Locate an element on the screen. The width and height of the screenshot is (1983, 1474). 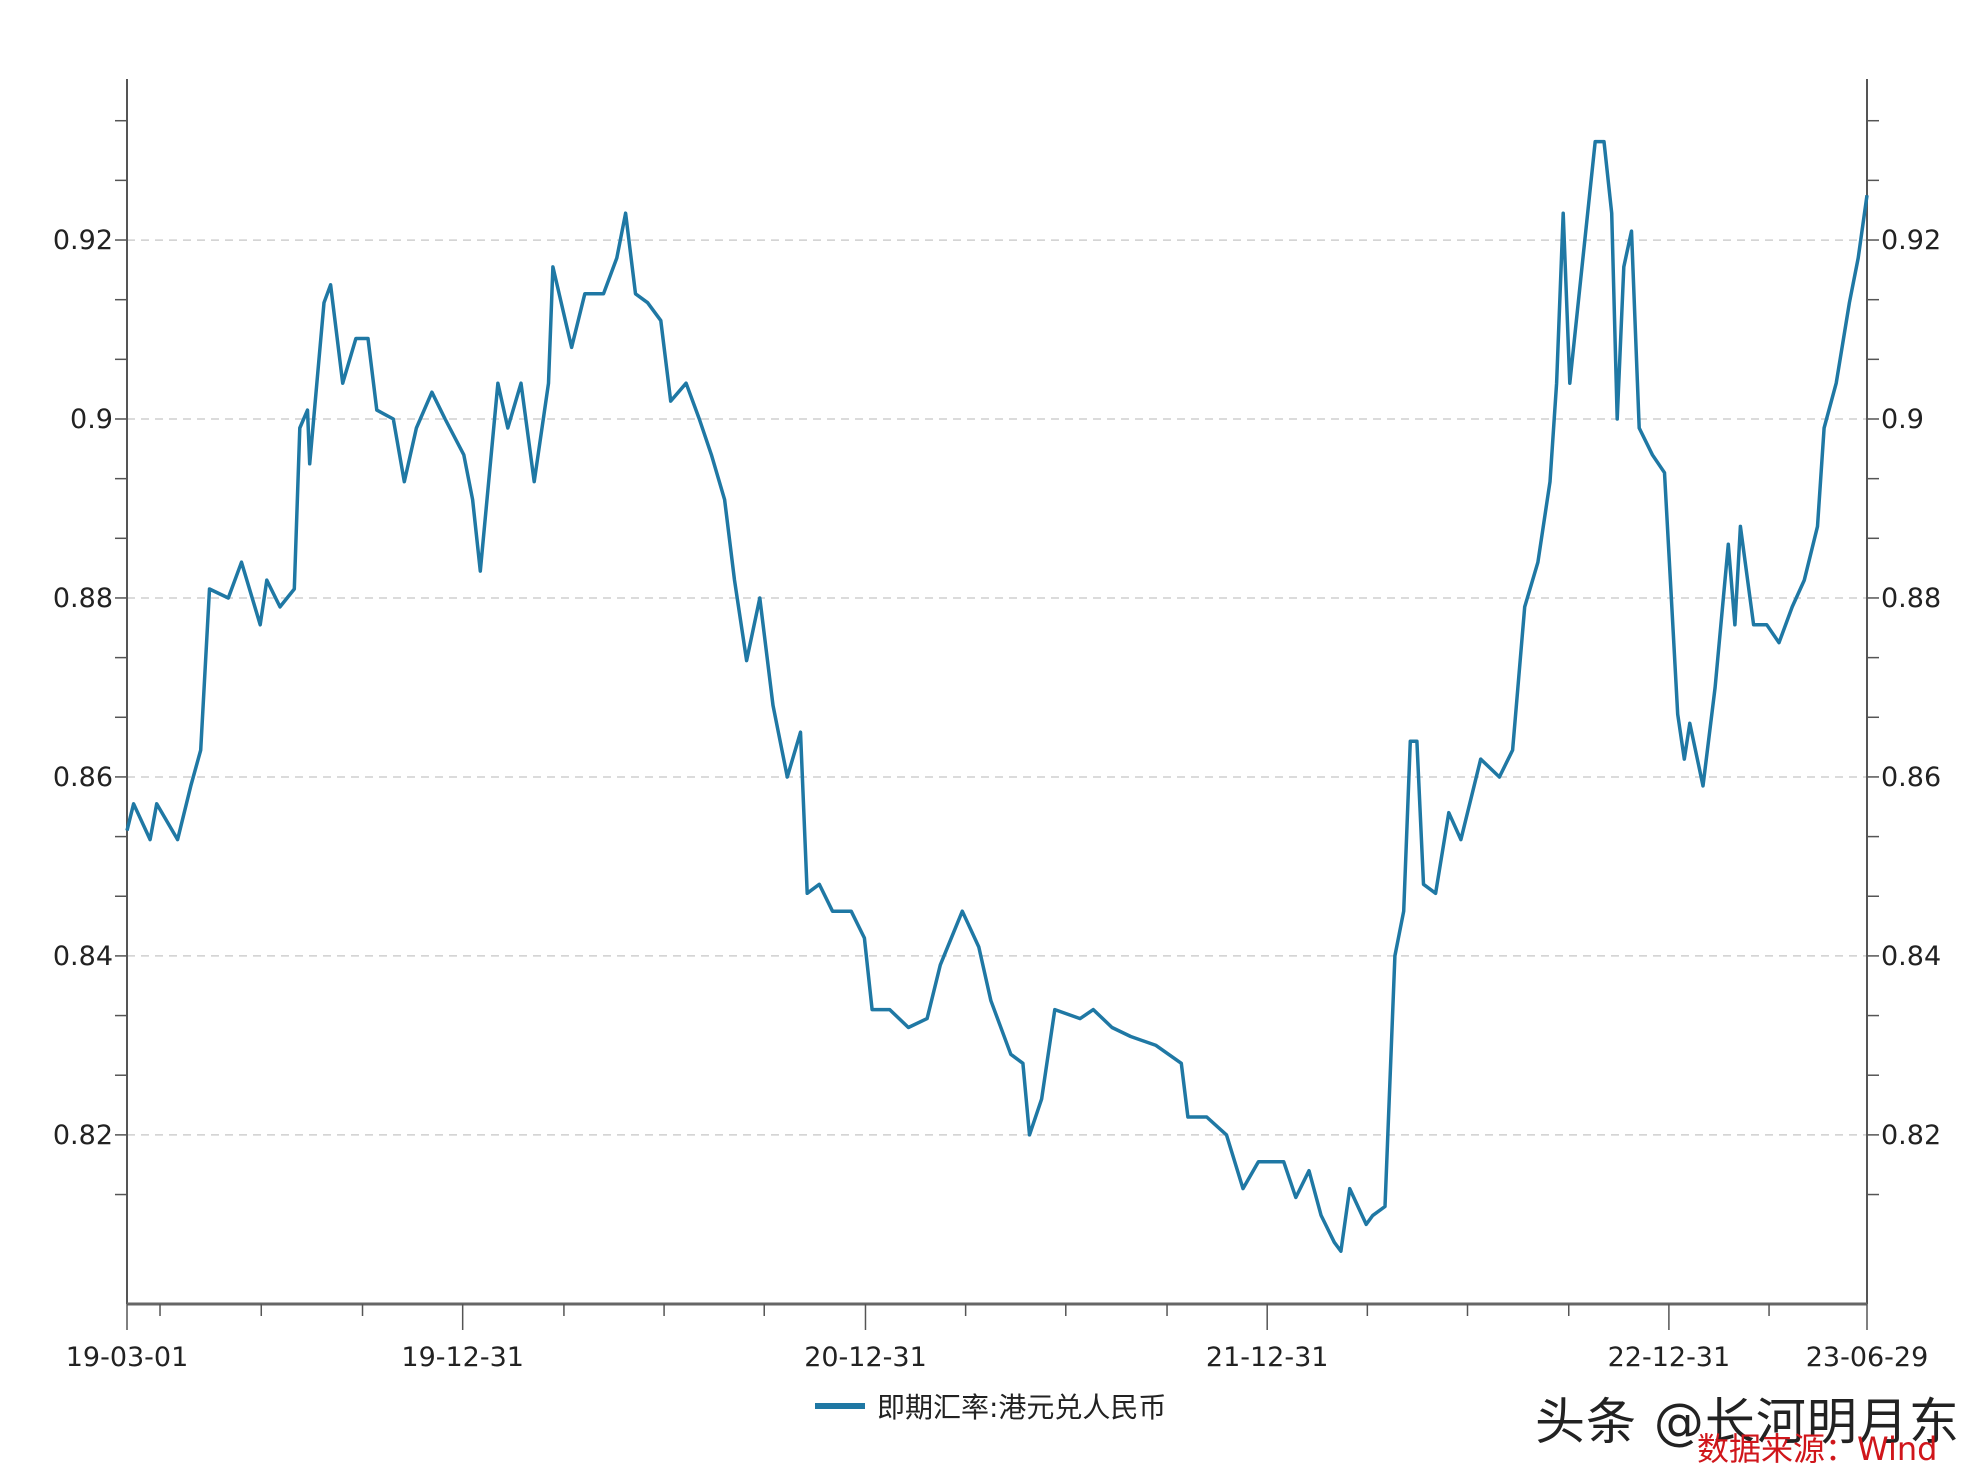
y-tick-label-right: 0.9 is located at coordinates (1902, 419).